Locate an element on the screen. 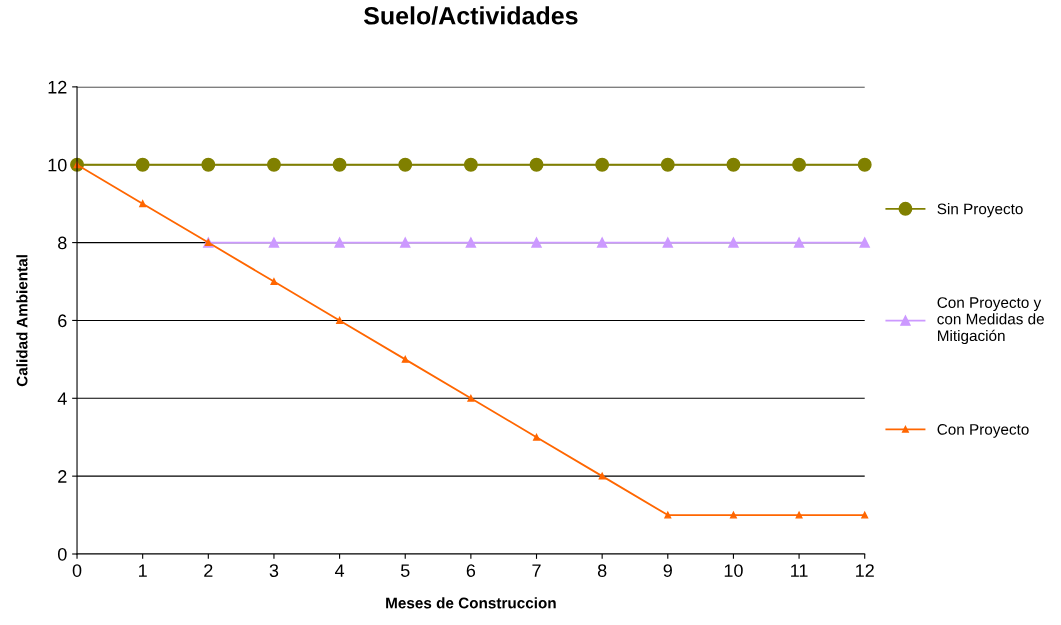 Image resolution: width=1061 pixels, height=625 pixels. y-axis-title: Calidad Ambiental is located at coordinates (22, 321).